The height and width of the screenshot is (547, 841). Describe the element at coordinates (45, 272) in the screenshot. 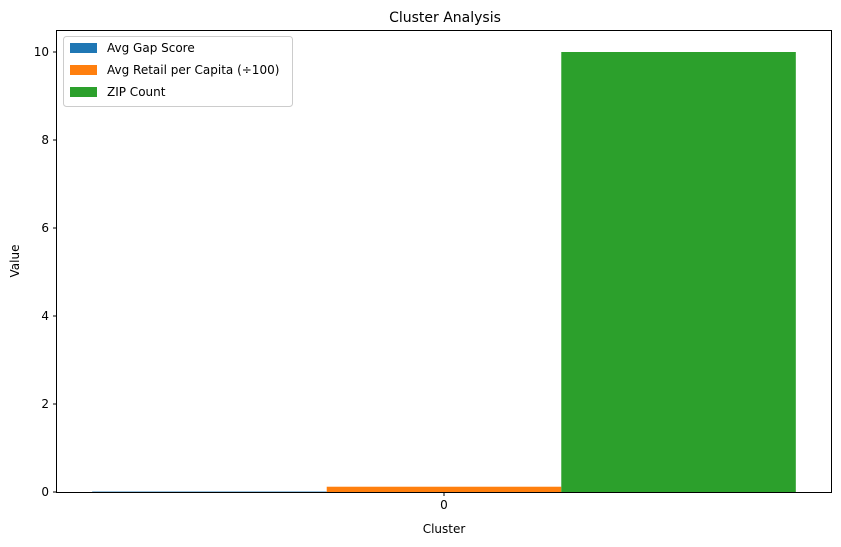

I see `y-axis: 0 2 4 6 8 10` at that location.